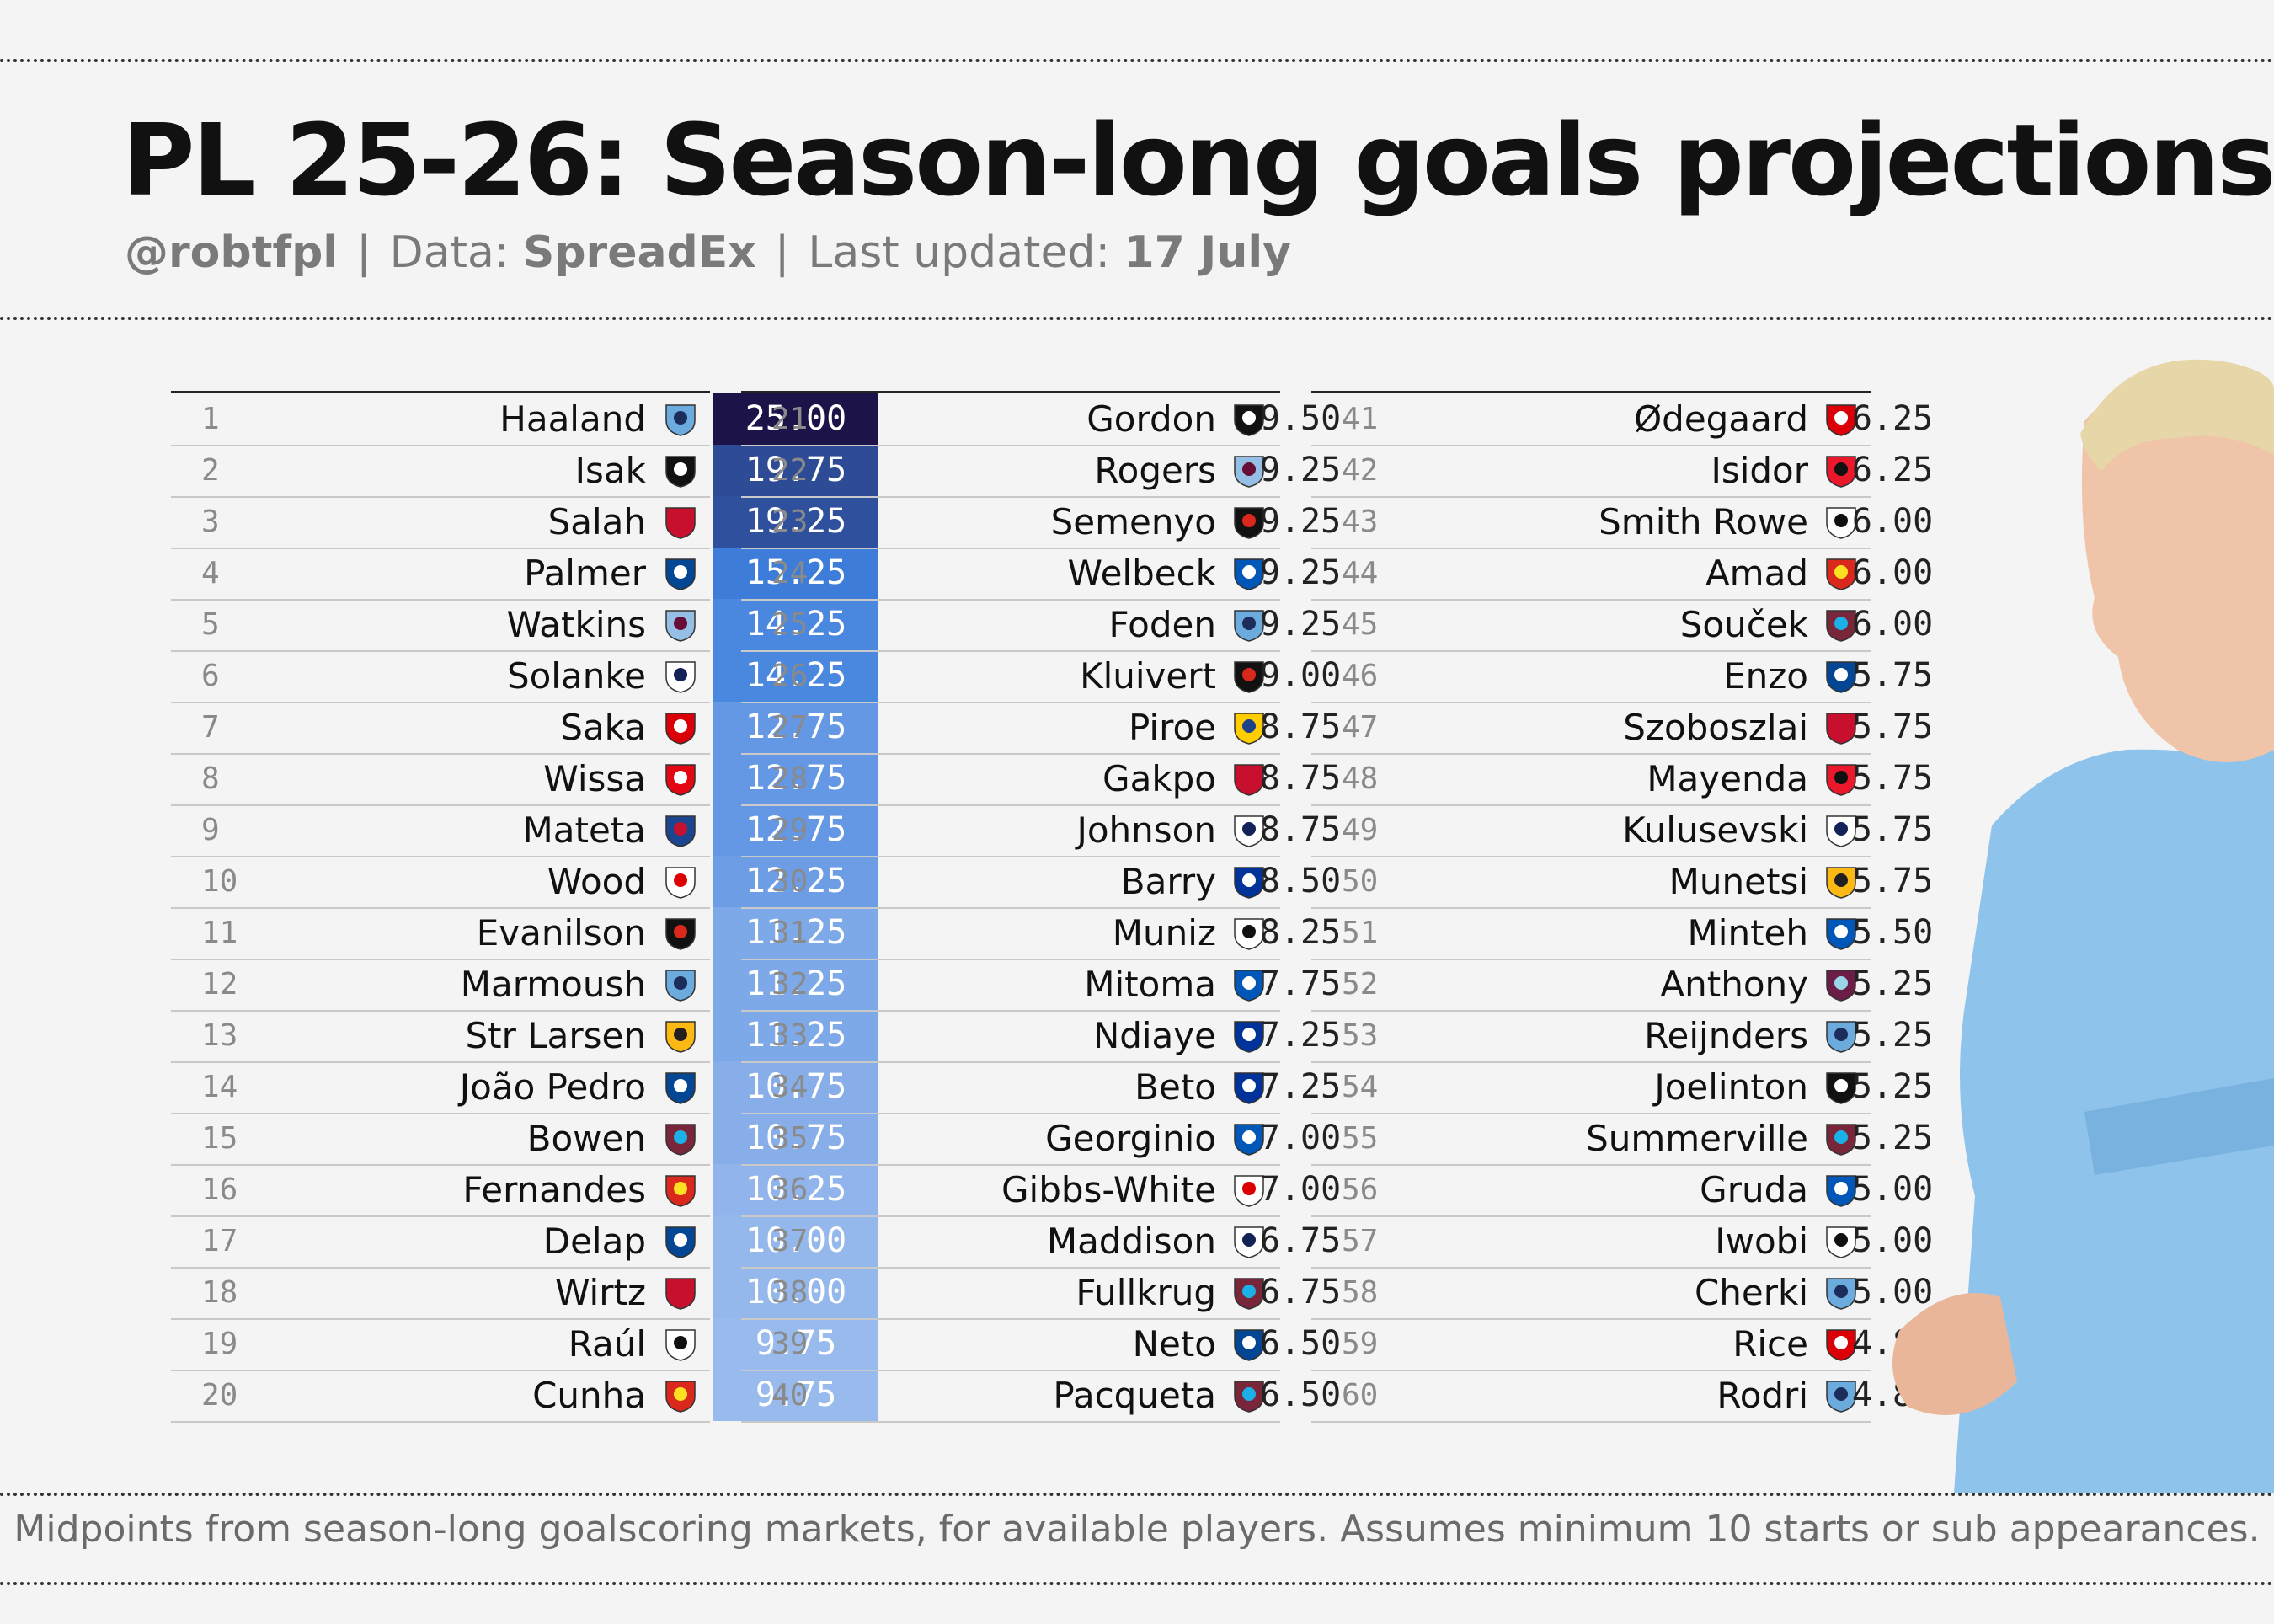 The height and width of the screenshot is (1624, 2274). Describe the element at coordinates (603, 727) in the screenshot. I see `player-name: Saka` at that location.